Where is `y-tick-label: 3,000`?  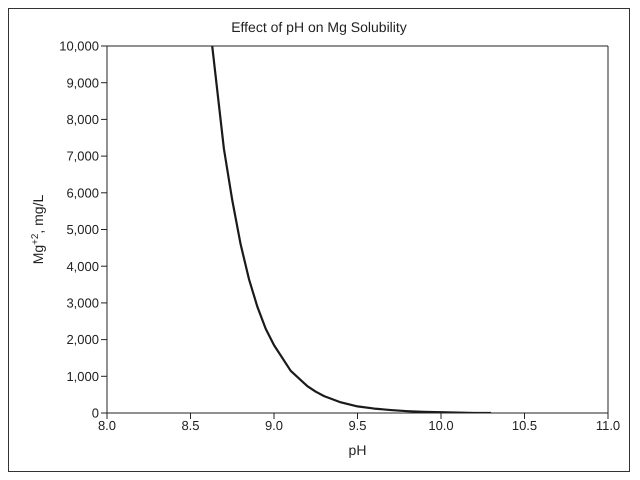
y-tick-label: 3,000 is located at coordinates (82, 303).